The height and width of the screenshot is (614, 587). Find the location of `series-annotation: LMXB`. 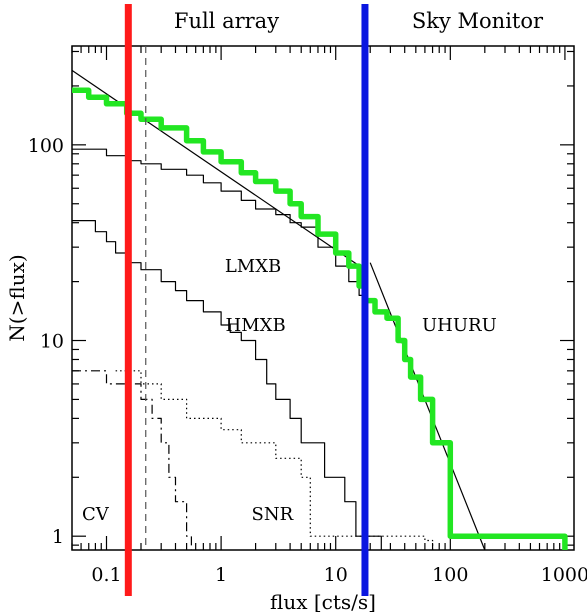

series-annotation: LMXB is located at coordinates (253, 266).